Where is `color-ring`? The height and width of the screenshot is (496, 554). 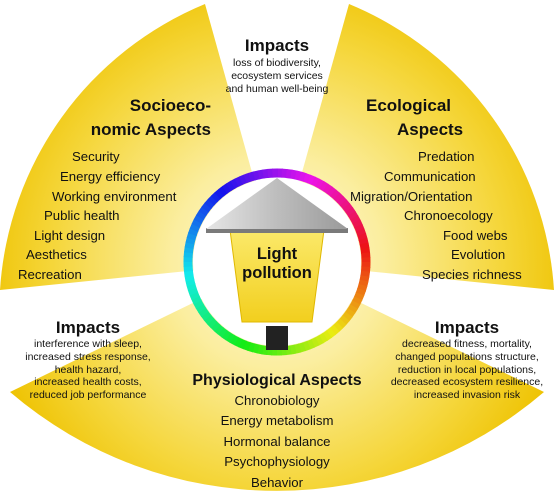 color-ring is located at coordinates (277, 262).